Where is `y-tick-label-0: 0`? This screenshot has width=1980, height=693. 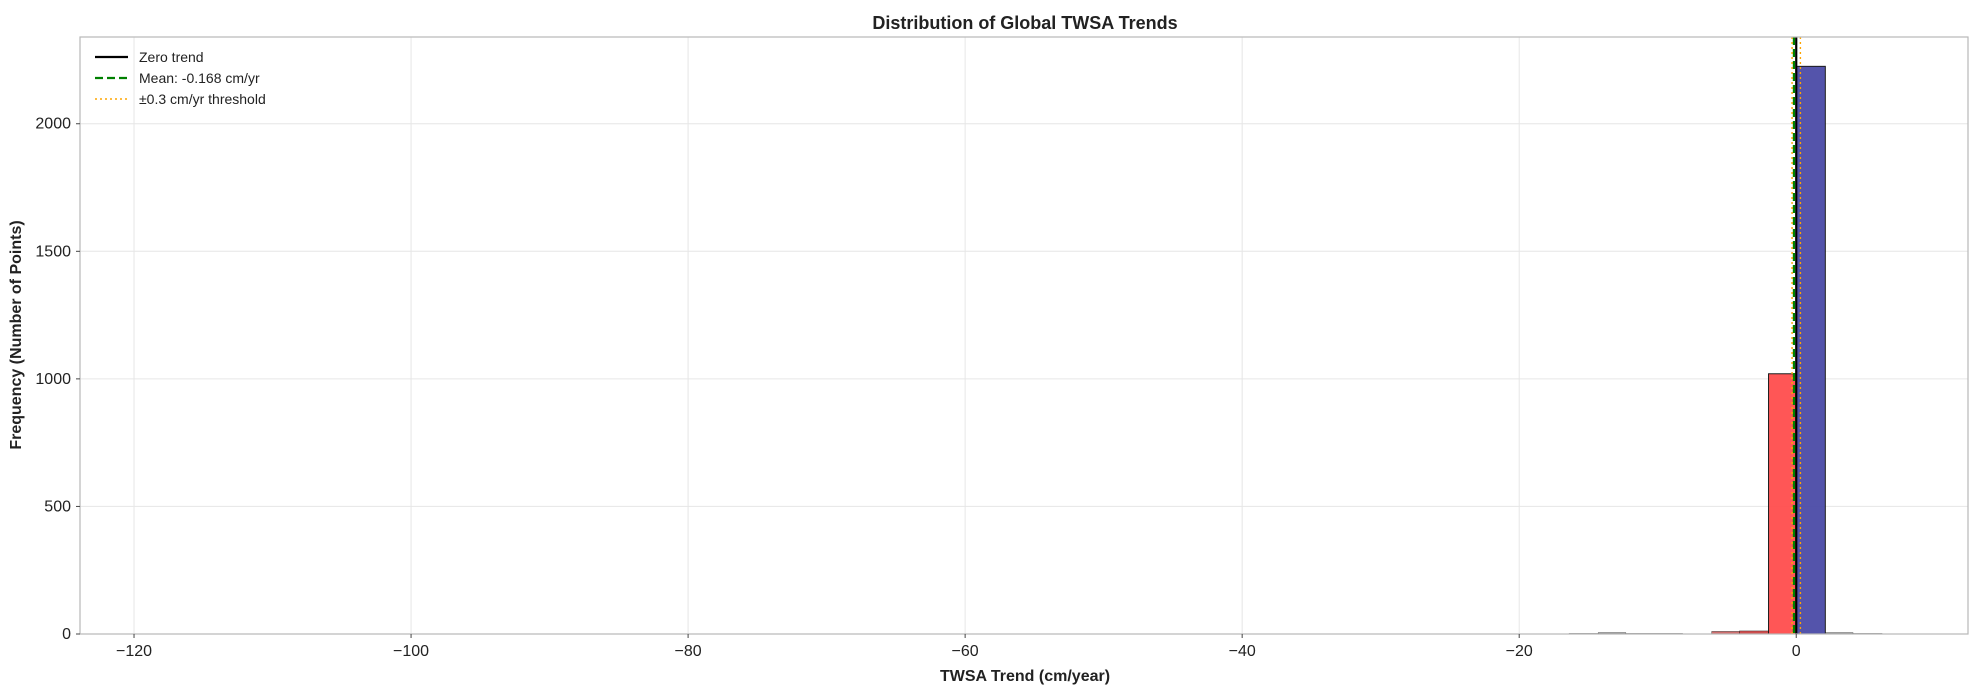
y-tick-label-0: 0 is located at coordinates (66, 634).